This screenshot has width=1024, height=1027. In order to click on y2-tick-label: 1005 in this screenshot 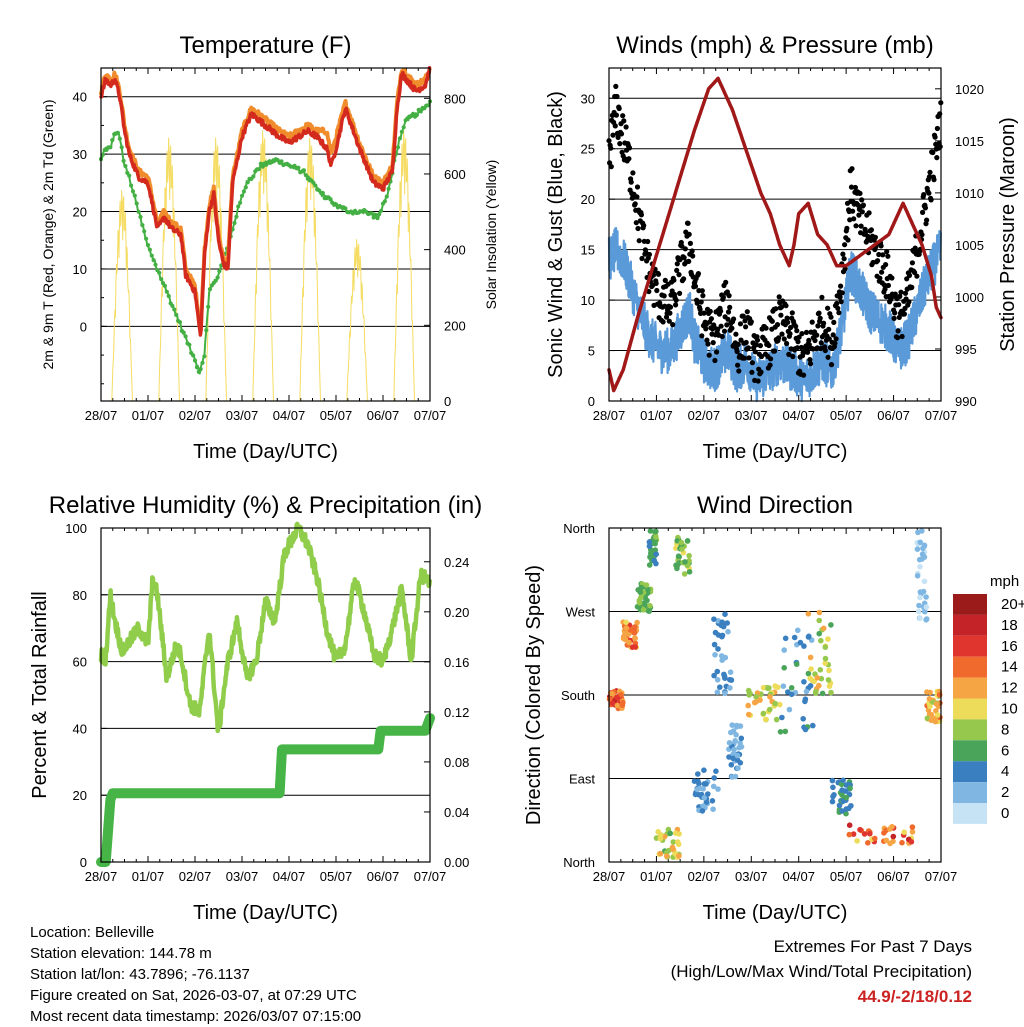, I will do `click(969, 245)`.